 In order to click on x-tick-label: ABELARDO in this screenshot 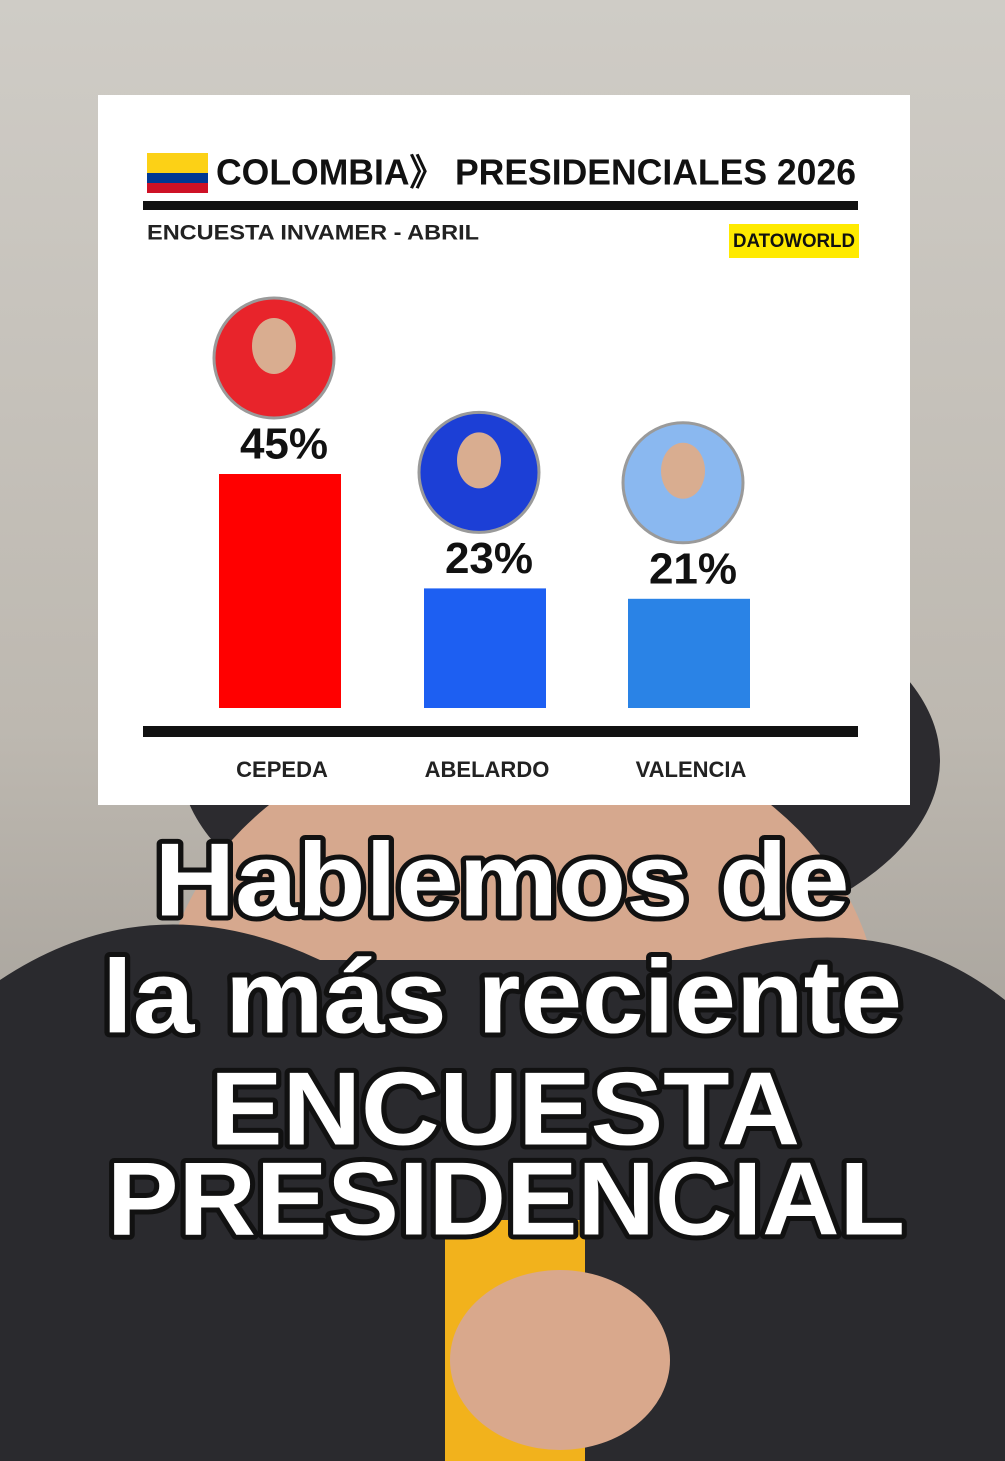, I will do `click(487, 769)`.